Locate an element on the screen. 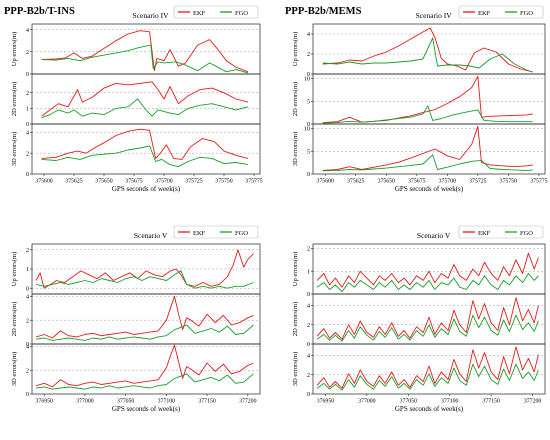 The height and width of the screenshot is (440, 550). panel-2: 0 2 4 2D errors(m) is located at coordinates (136, 320).